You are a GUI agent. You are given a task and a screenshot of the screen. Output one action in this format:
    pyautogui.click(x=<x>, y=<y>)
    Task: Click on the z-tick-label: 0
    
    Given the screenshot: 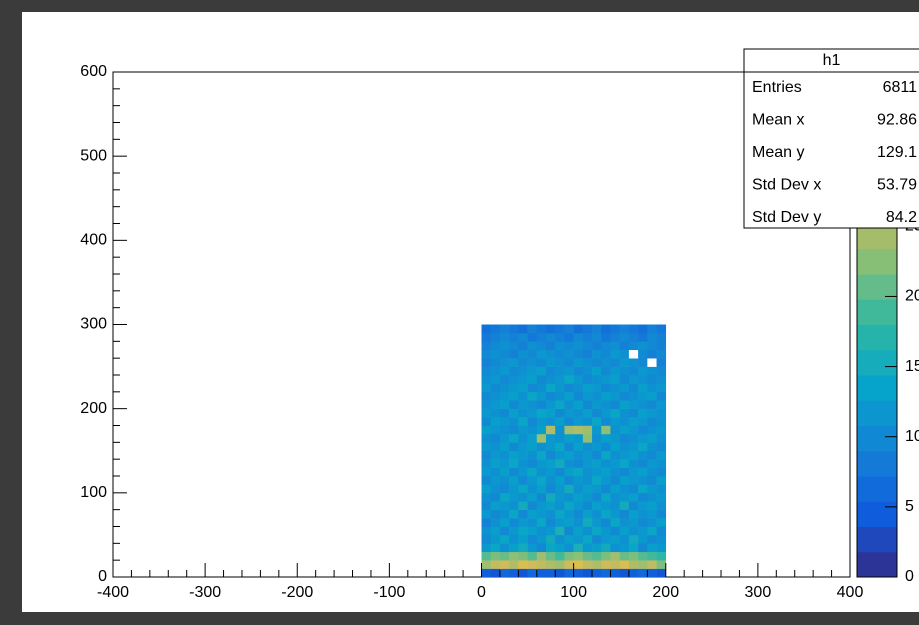 What is the action you would take?
    pyautogui.click(x=909, y=576)
    